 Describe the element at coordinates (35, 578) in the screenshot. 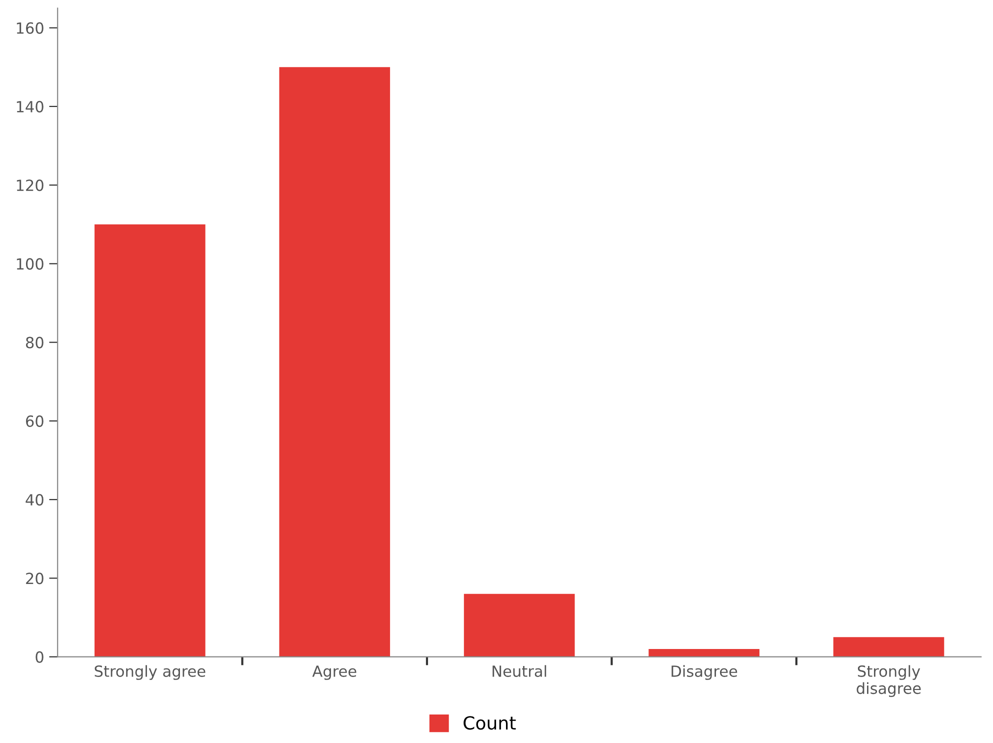

I see `y-tick-label: 20` at that location.